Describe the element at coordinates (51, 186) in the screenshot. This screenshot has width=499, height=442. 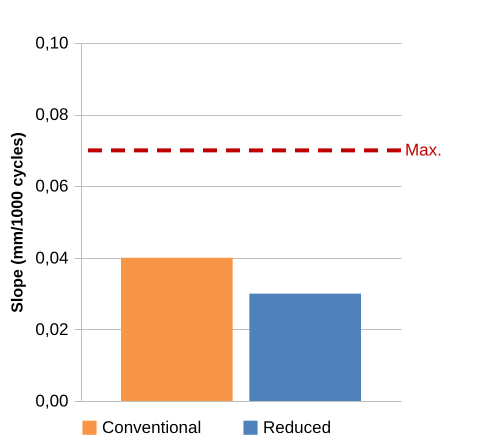
I see `y-tick-label: 0,06` at that location.